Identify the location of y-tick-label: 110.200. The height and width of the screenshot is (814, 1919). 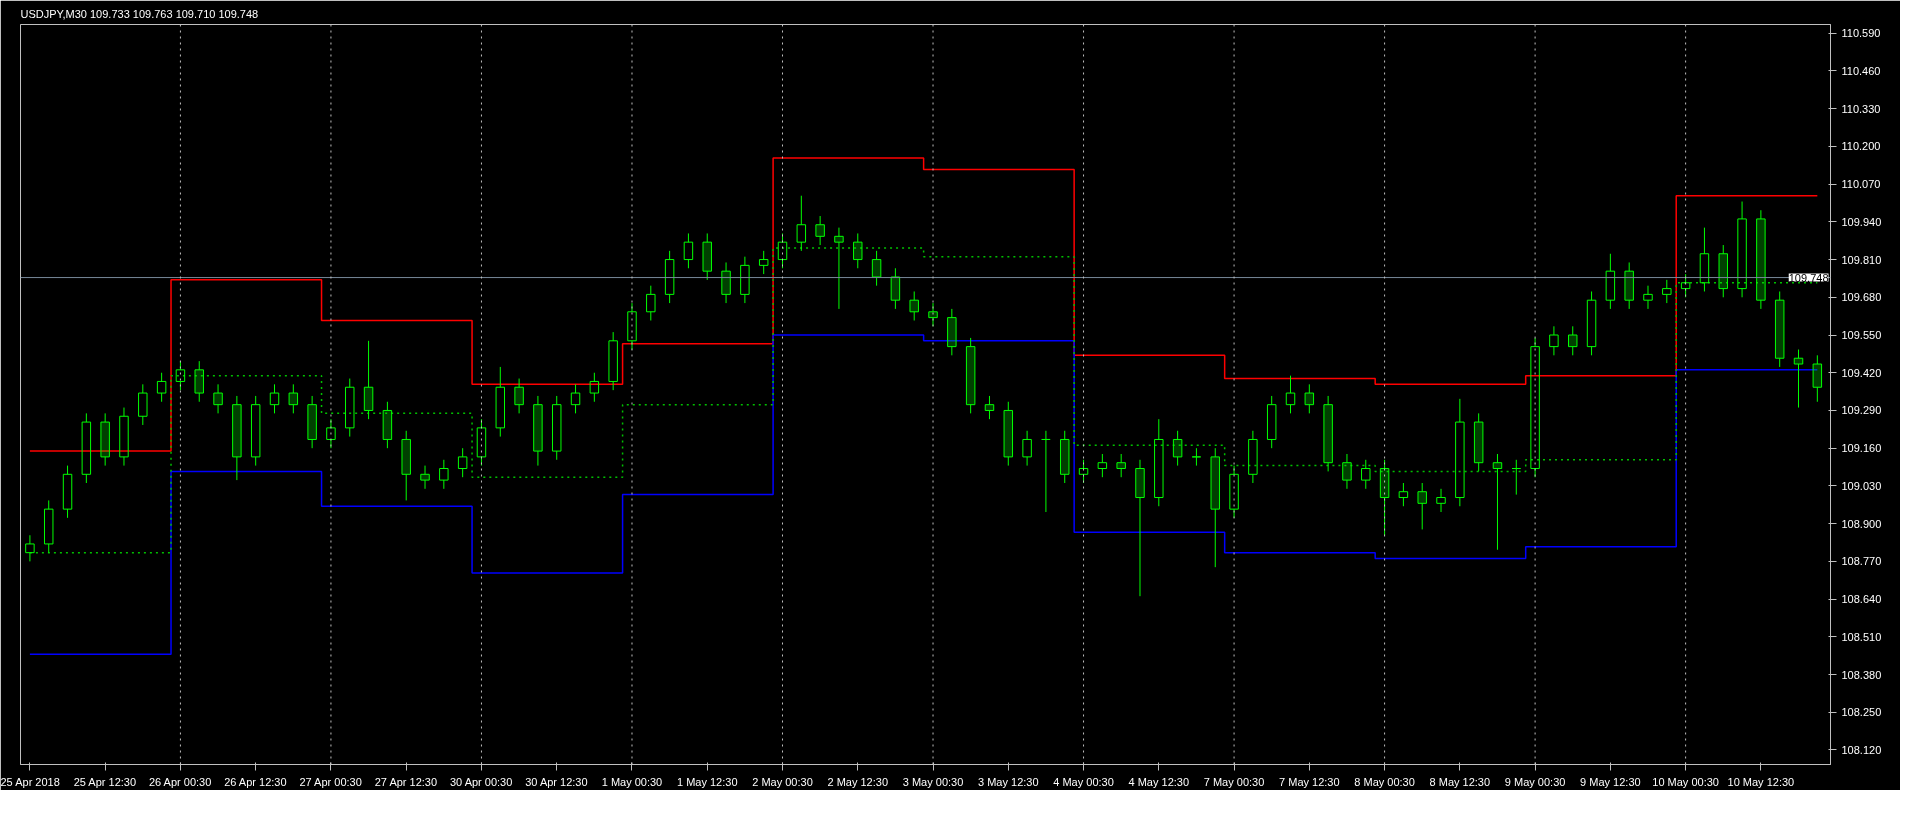
(1861, 146).